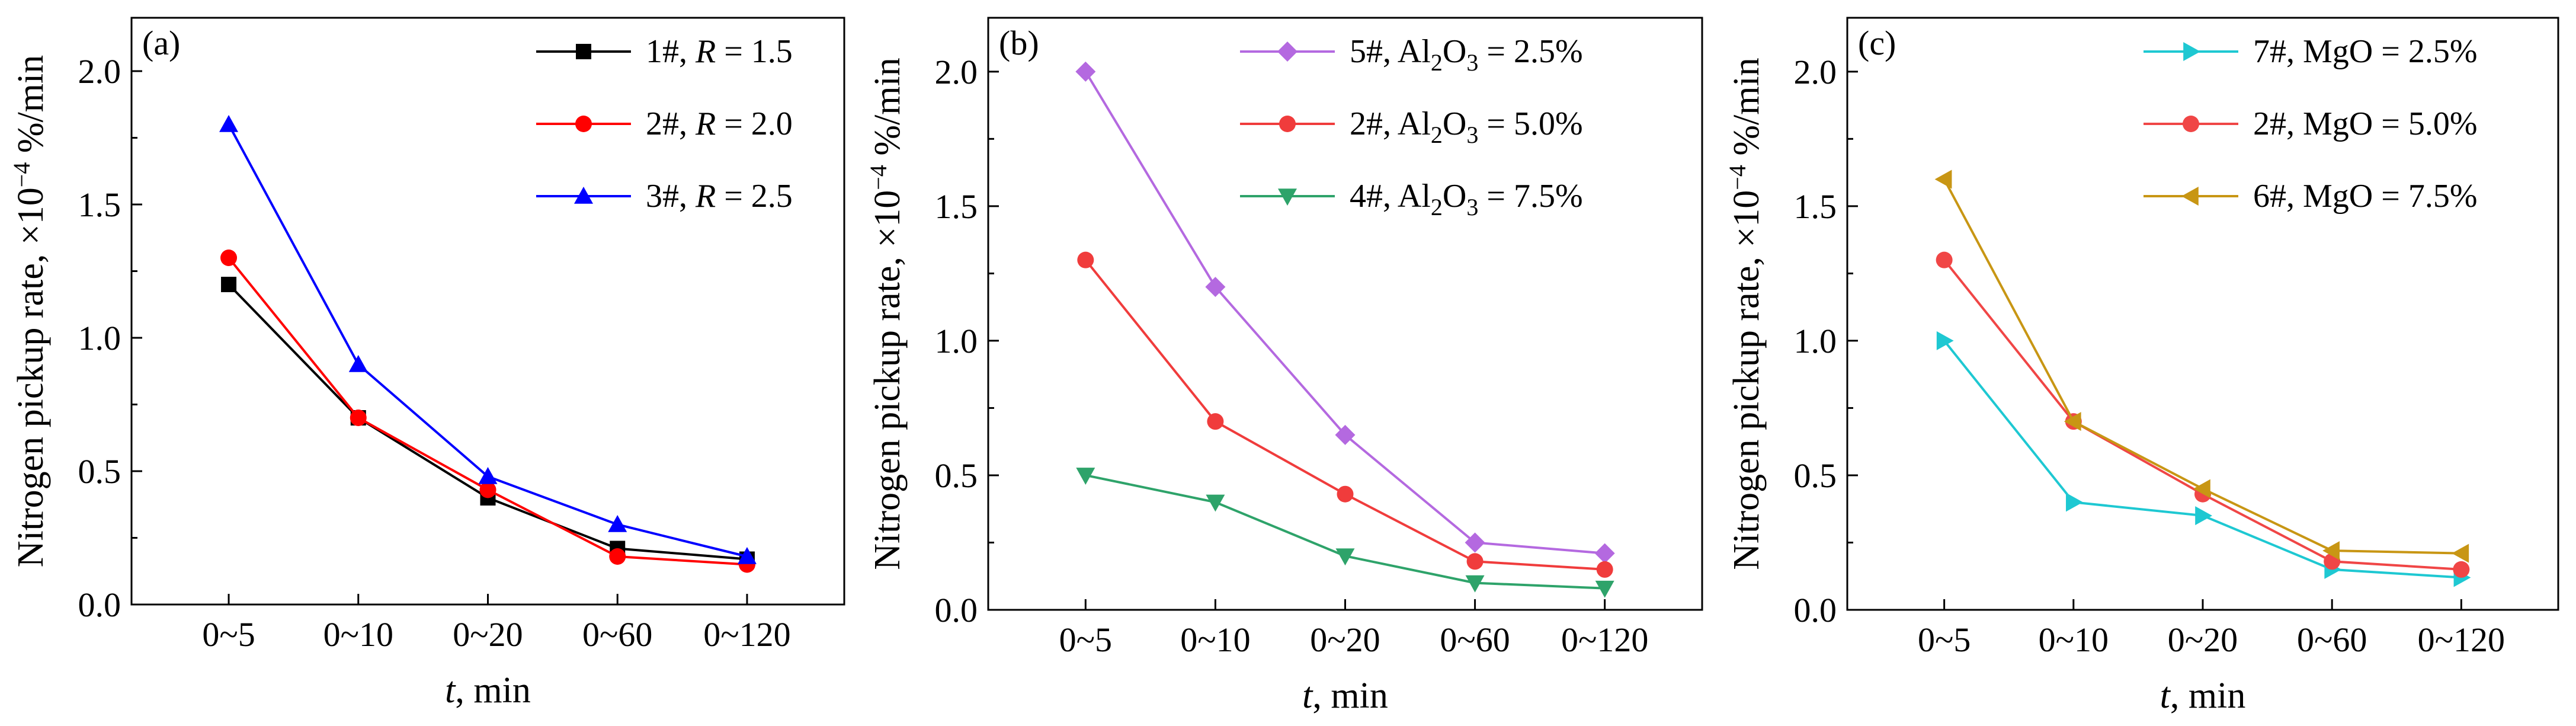 The image size is (2576, 726). Describe the element at coordinates (2365, 196) in the screenshot. I see `legend-entry: 6#, MgO = 7.5%` at that location.